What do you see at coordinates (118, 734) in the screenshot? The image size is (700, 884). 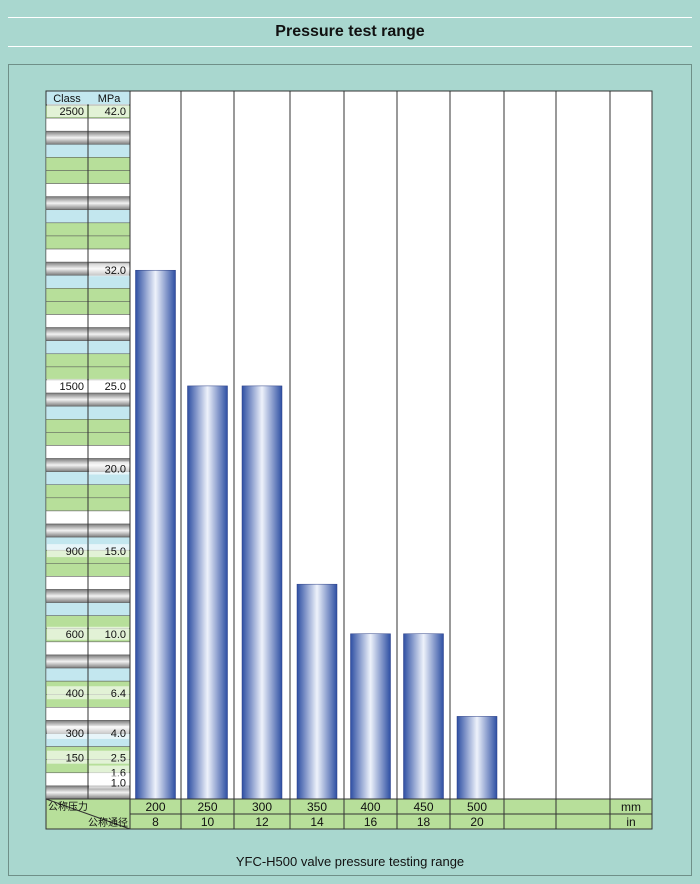 I see `mpa-tick-label: 4.0` at bounding box center [118, 734].